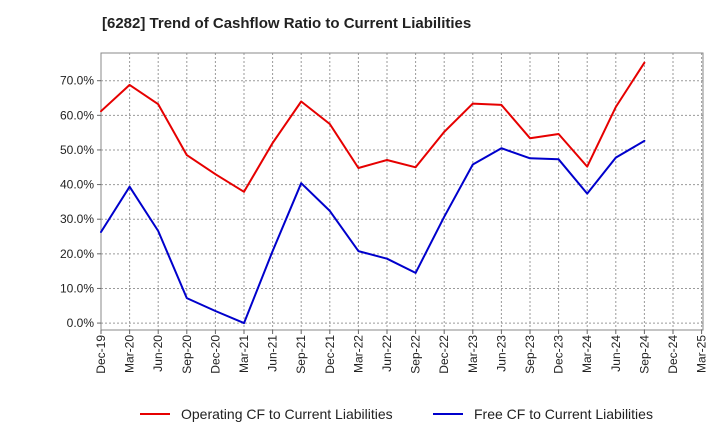 The image size is (720, 440). I want to click on x-tick-label: Mar-25, so click(702, 354).